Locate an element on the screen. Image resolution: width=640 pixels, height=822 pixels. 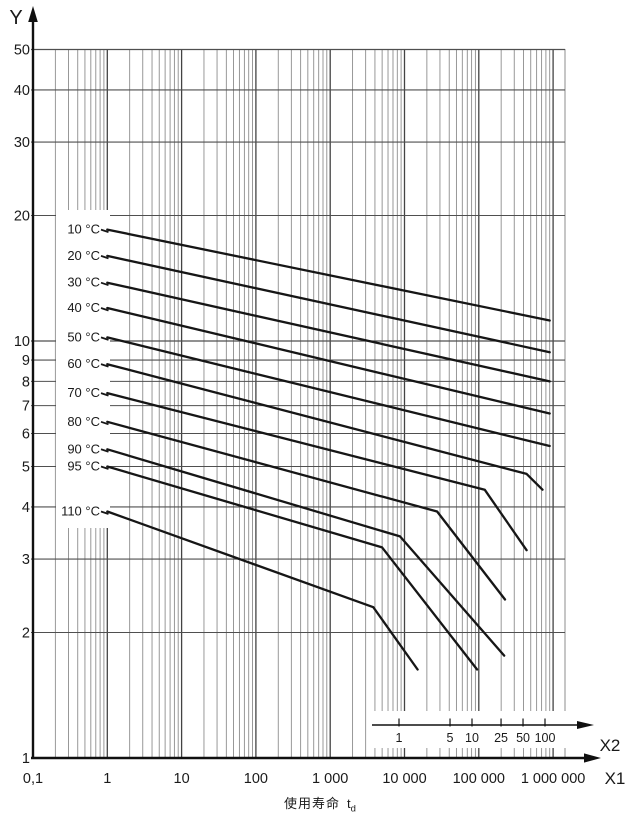
leader-line-80c is located at coordinates (104, 423).